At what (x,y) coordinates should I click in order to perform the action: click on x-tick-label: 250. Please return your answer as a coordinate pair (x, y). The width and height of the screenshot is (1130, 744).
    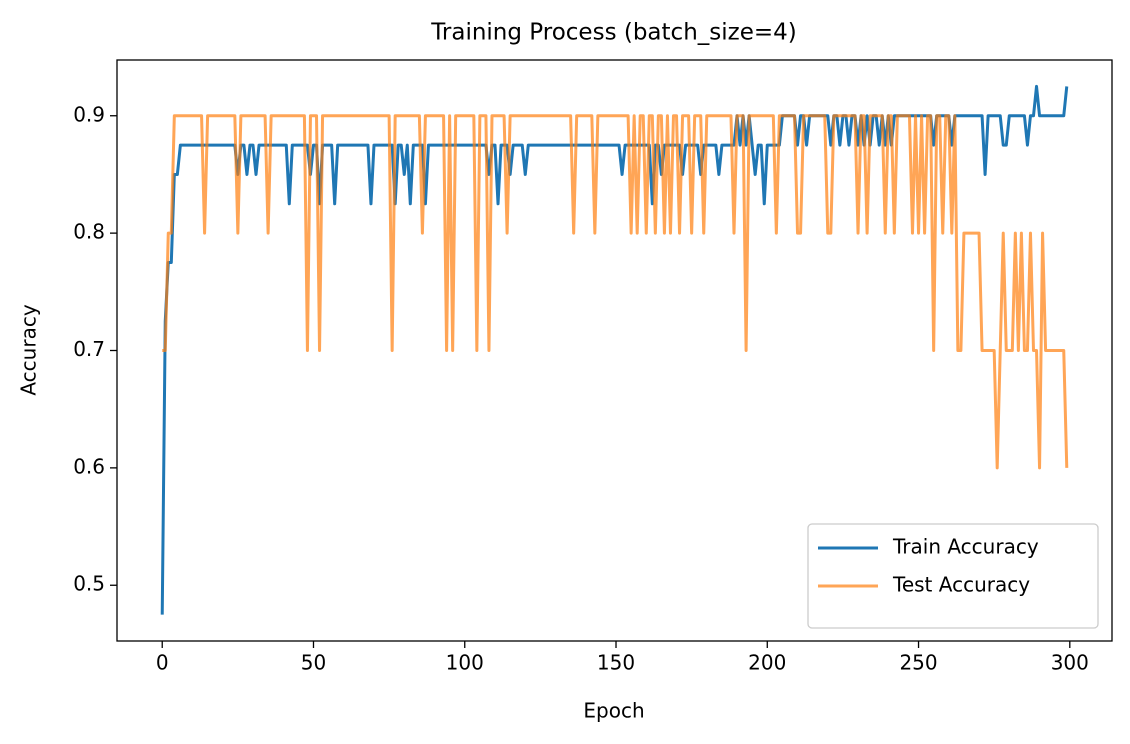
    Looking at the image, I should click on (918, 663).